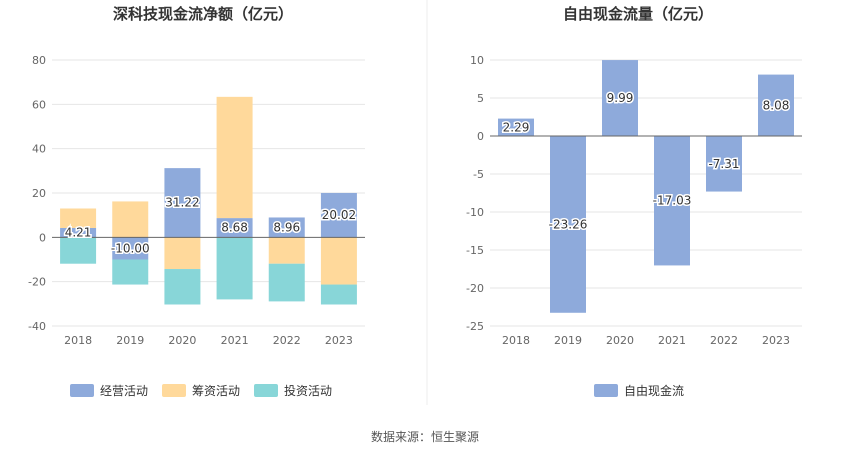 This screenshot has width=850, height=458. What do you see at coordinates (475, 288) in the screenshot?
I see `right-y-tick-label: -20` at bounding box center [475, 288].